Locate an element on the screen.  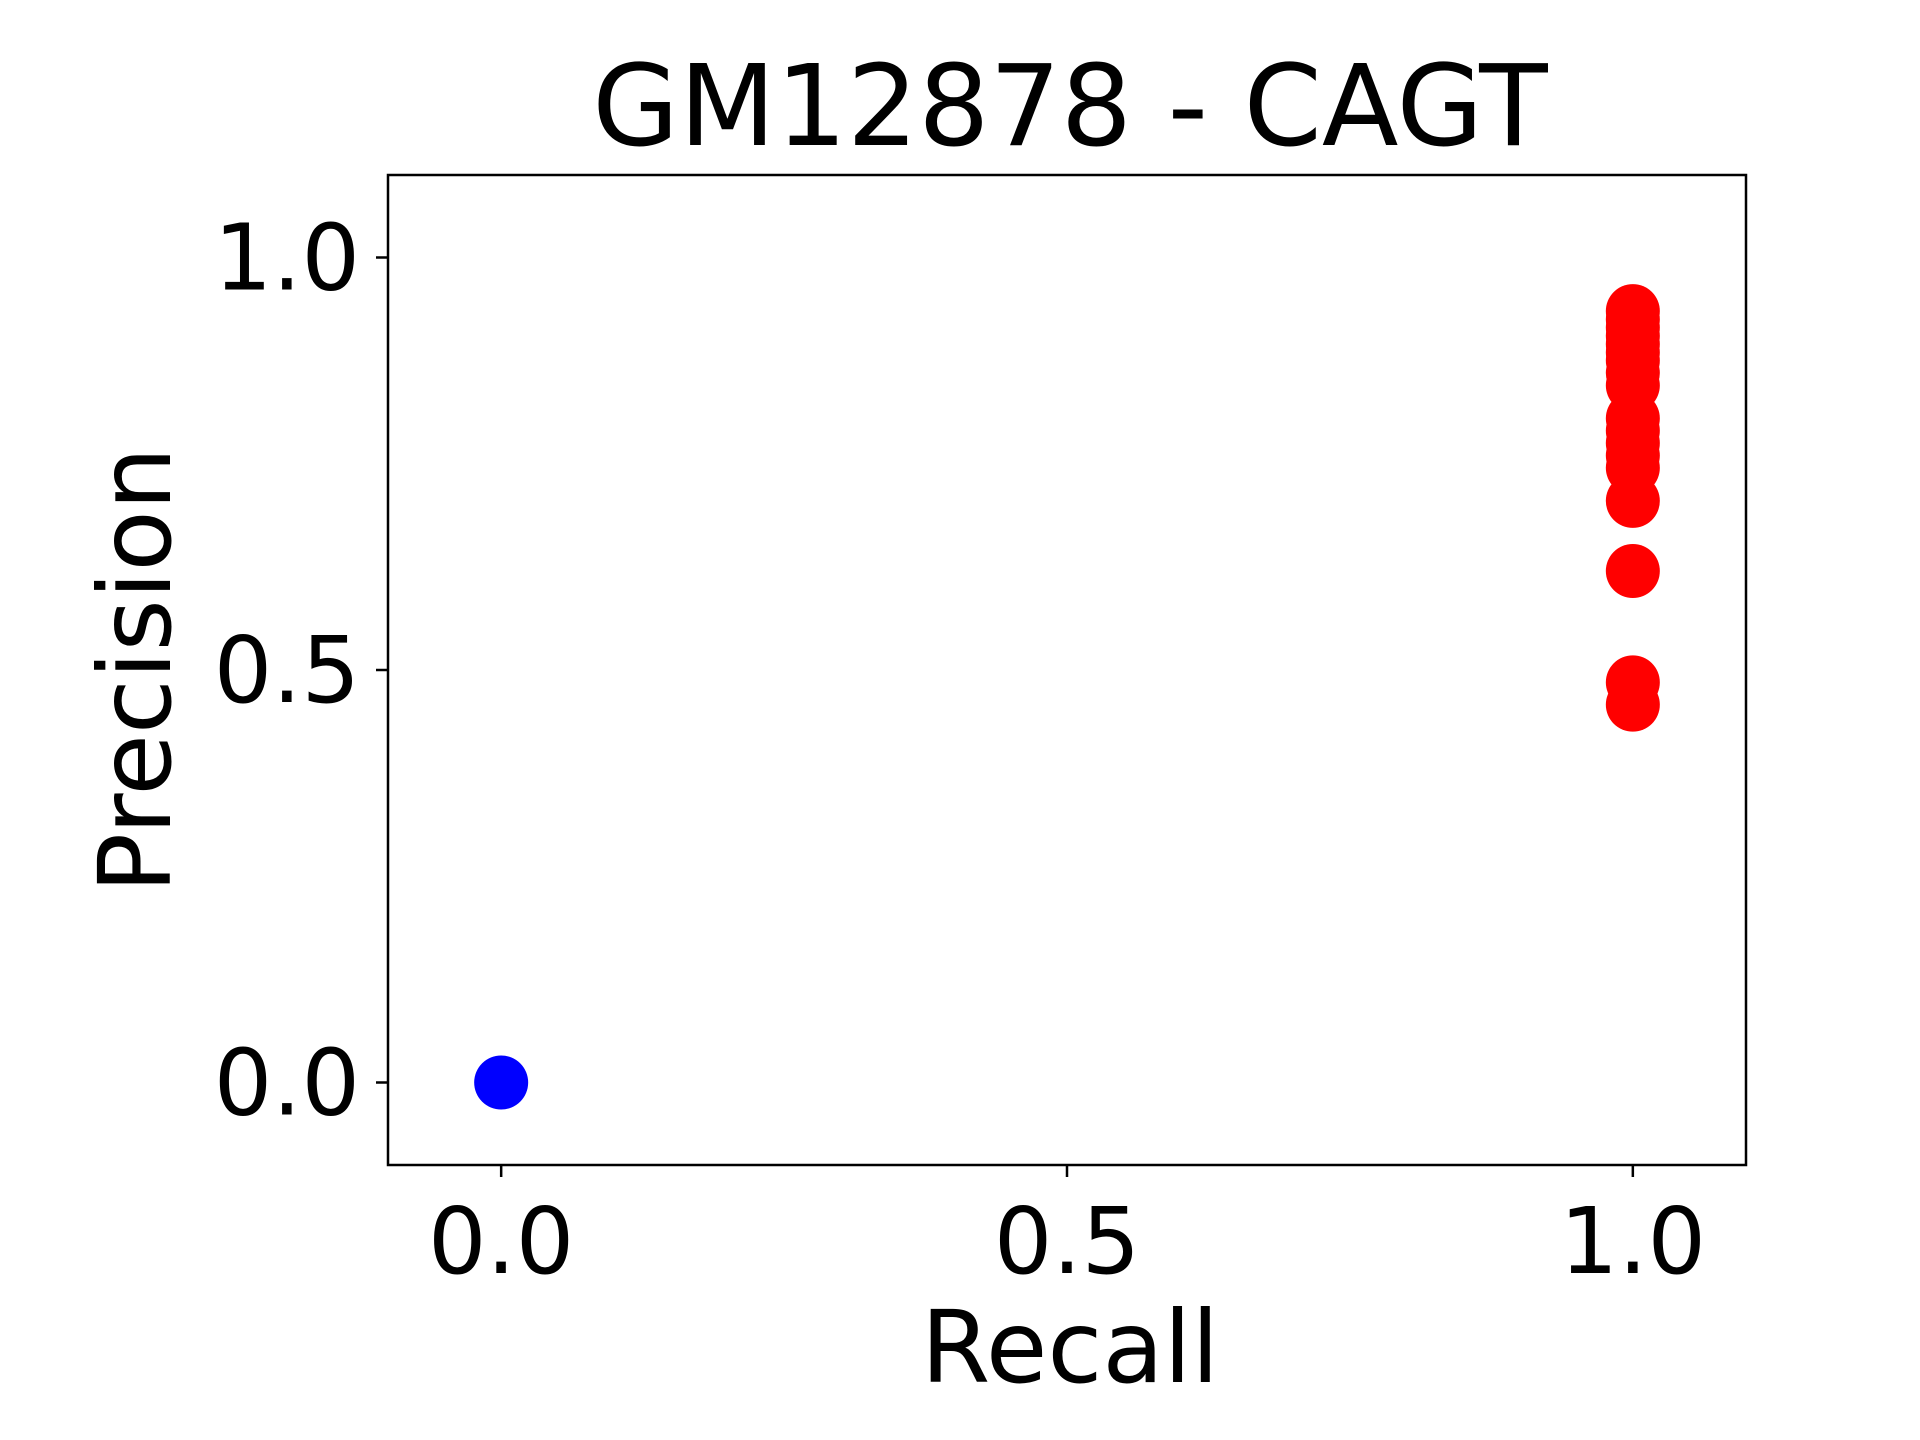
x-tick-label: 0.5 is located at coordinates (1067, 1241).